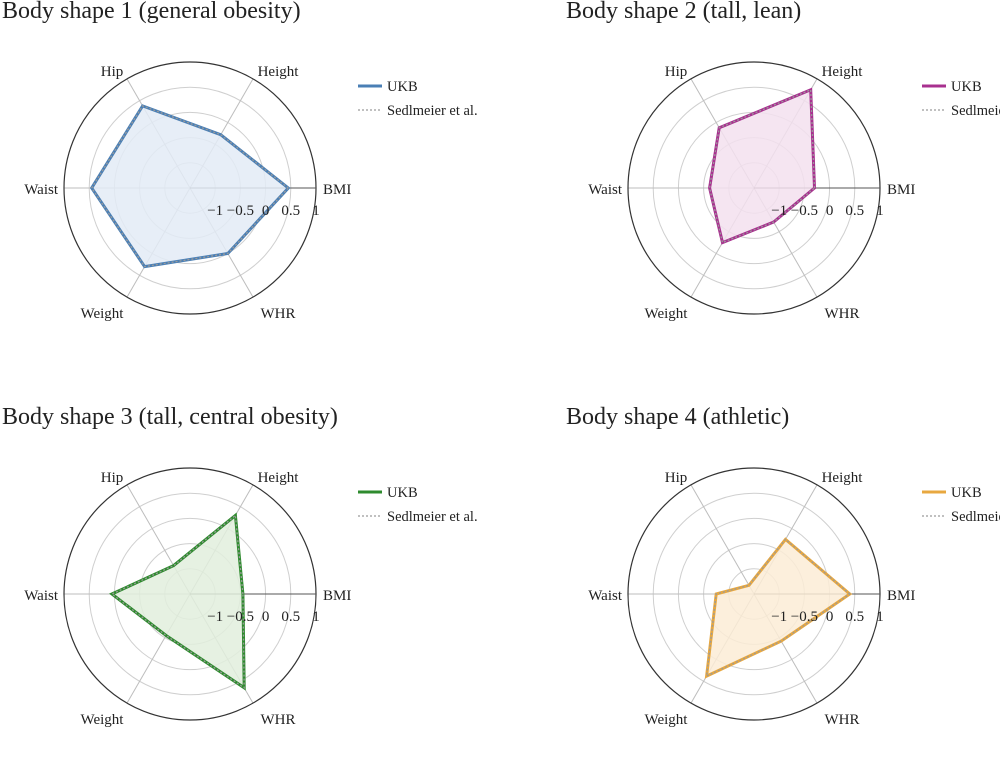 This screenshot has height=777, width=1000. I want to click on chart-title: Body shape 2 (tall, lean), so click(684, 12).